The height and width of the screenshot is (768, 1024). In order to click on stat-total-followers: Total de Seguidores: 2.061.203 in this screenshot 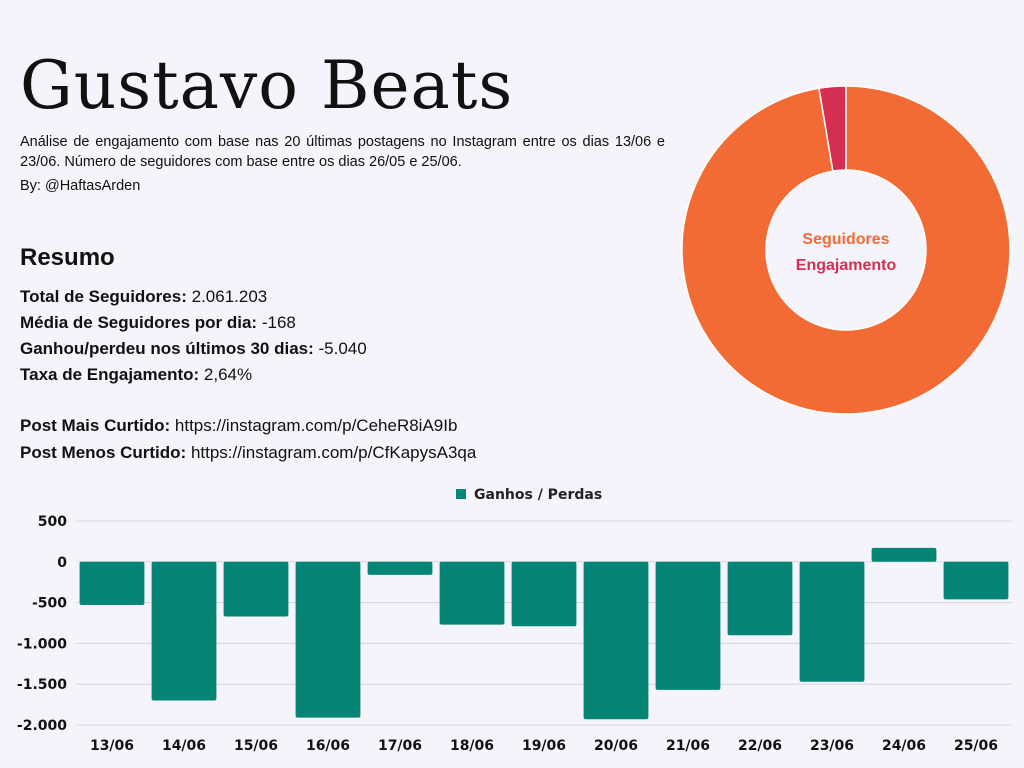, I will do `click(193, 297)`.